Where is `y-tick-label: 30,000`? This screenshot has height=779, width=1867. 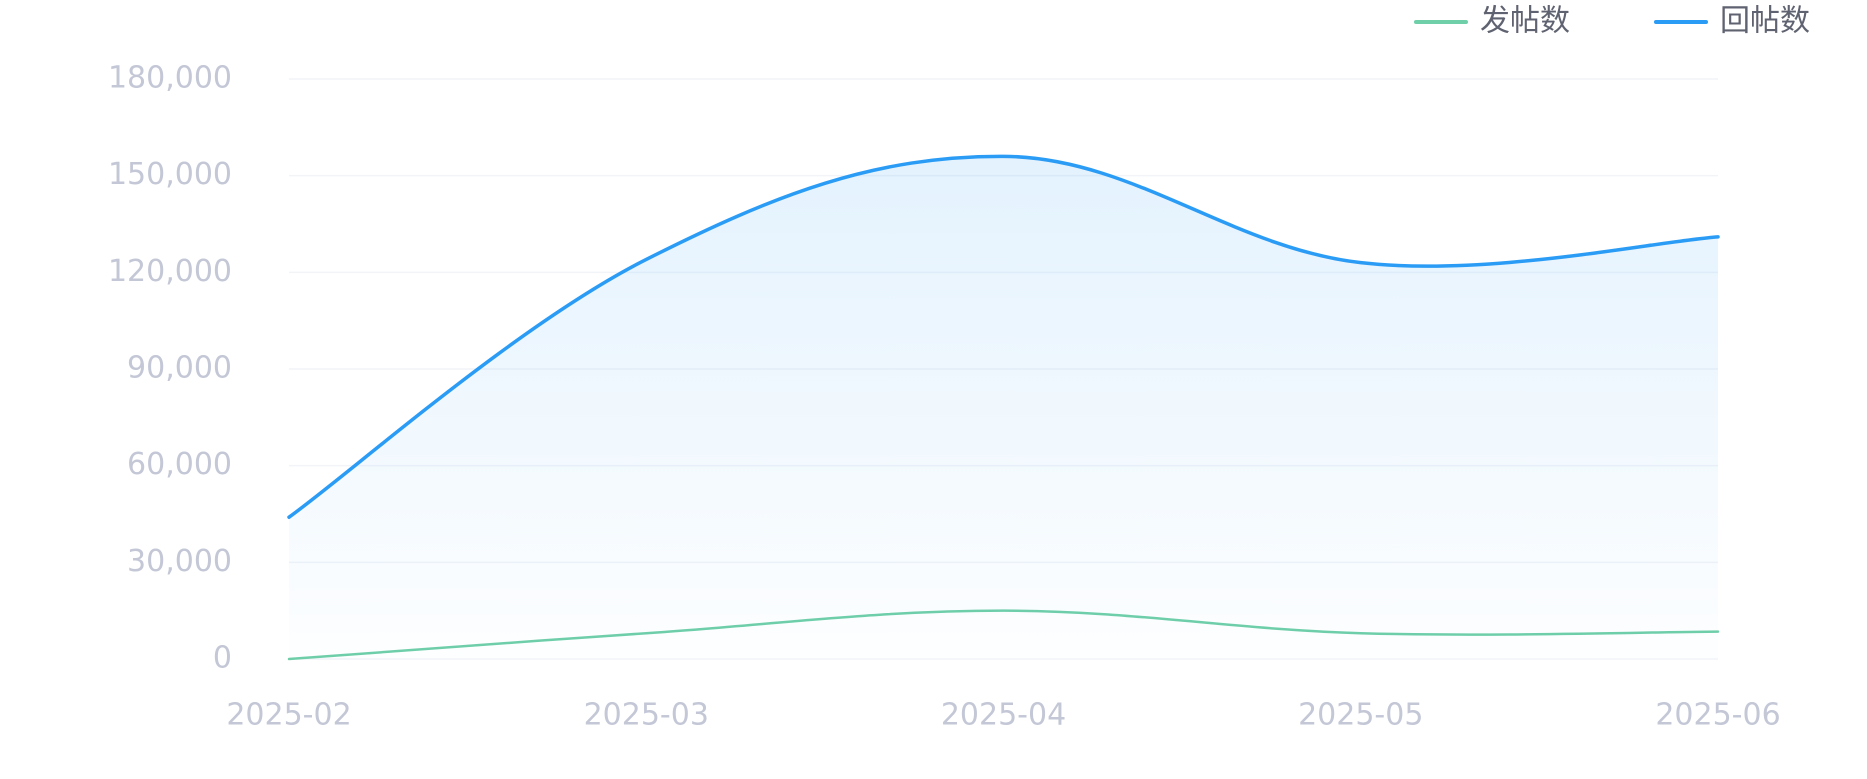
y-tick-label: 30,000 is located at coordinates (179, 561).